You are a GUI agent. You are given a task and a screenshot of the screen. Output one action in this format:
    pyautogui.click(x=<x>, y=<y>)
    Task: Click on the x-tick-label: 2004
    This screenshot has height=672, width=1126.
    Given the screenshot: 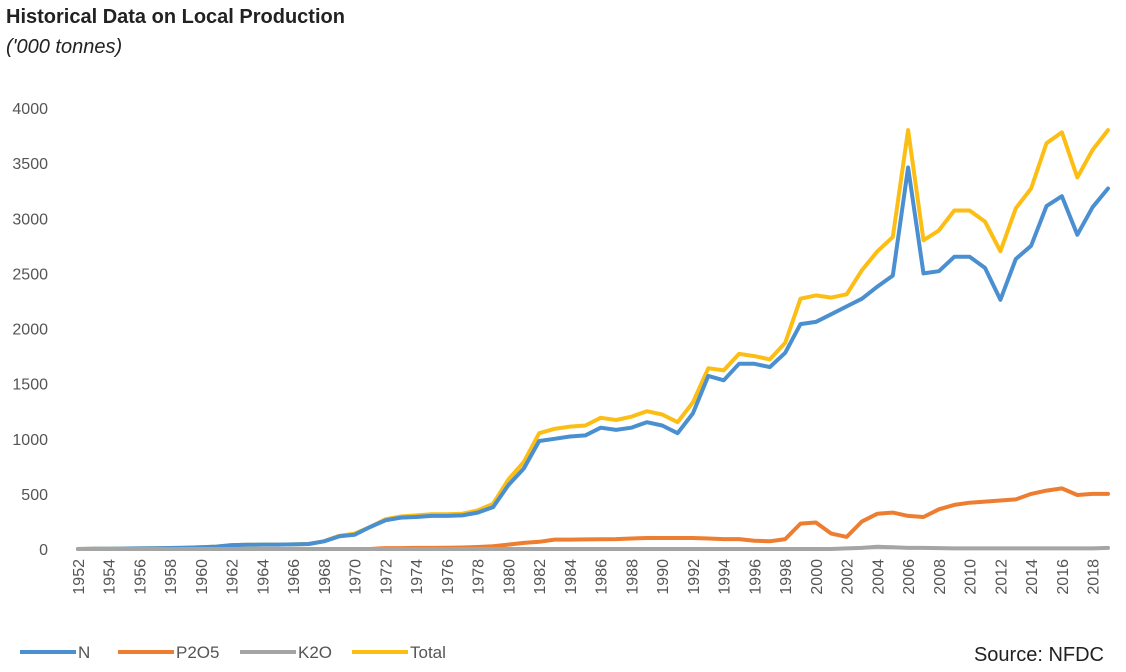 What is the action you would take?
    pyautogui.click(x=878, y=577)
    